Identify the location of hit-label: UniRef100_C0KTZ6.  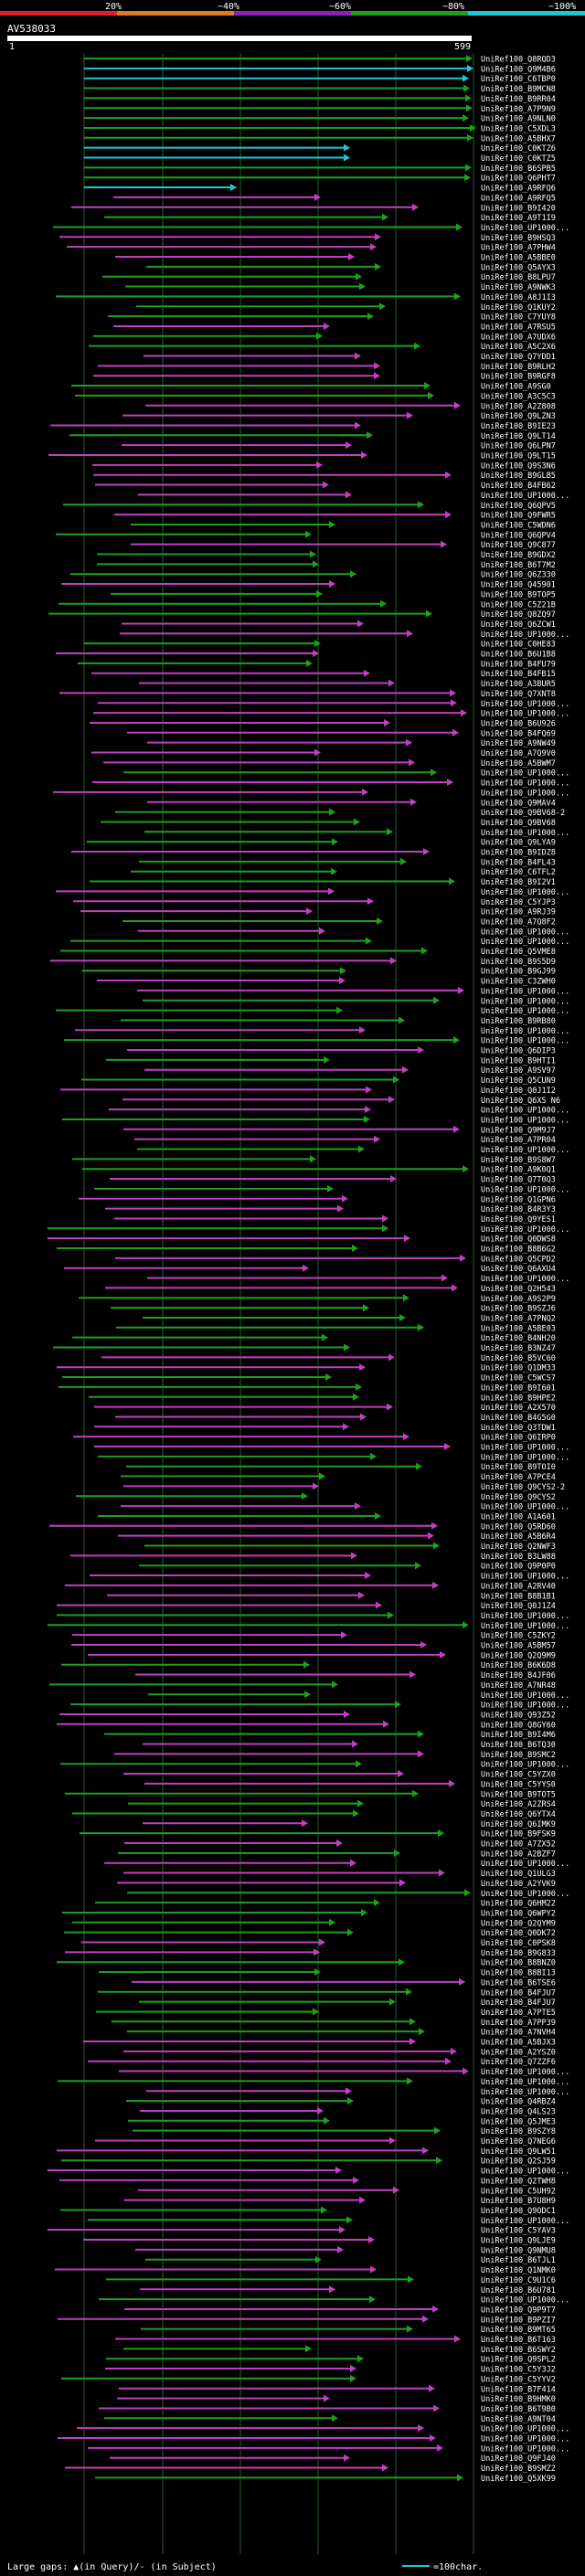
(518, 149).